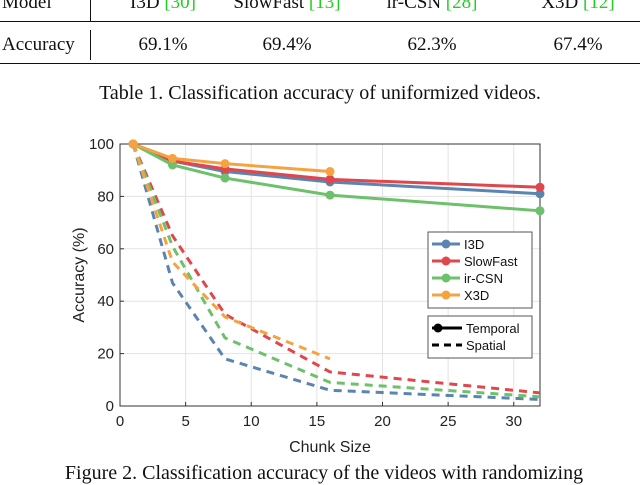 This screenshot has width=640, height=485. Describe the element at coordinates (185, 421) in the screenshot. I see `x-tick-label: 5` at that location.